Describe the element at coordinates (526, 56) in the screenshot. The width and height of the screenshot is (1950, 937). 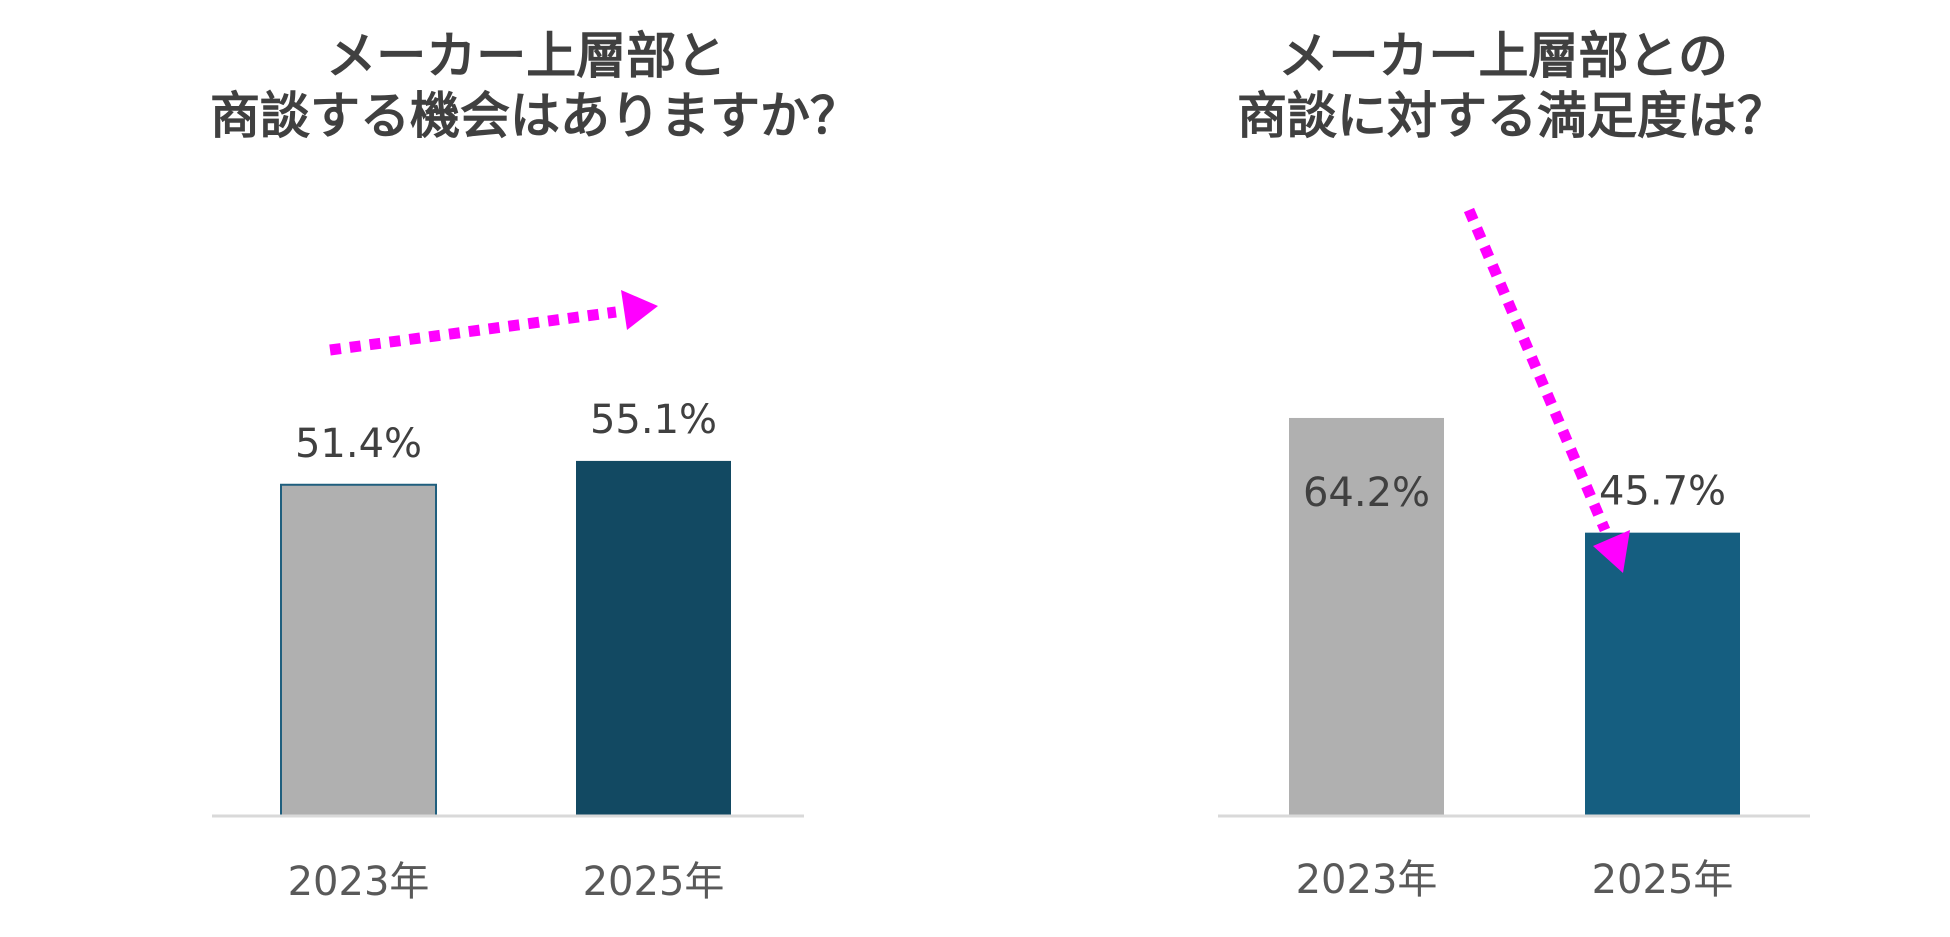
I see `chart-title-line-1: メーカー上層部と` at that location.